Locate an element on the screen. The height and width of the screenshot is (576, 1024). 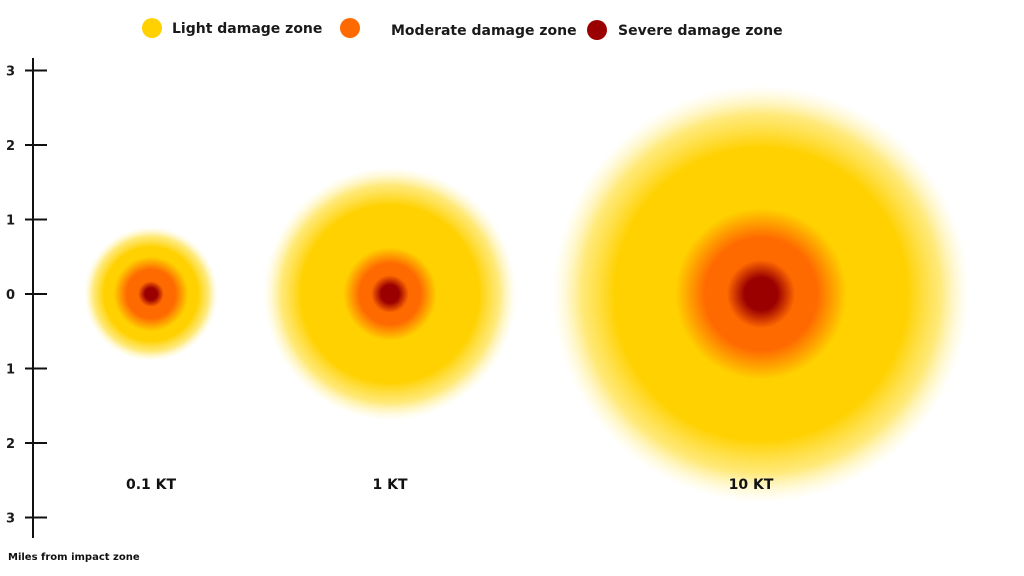
legend-item-light: Light damage zone is located at coordinates (232, 28).